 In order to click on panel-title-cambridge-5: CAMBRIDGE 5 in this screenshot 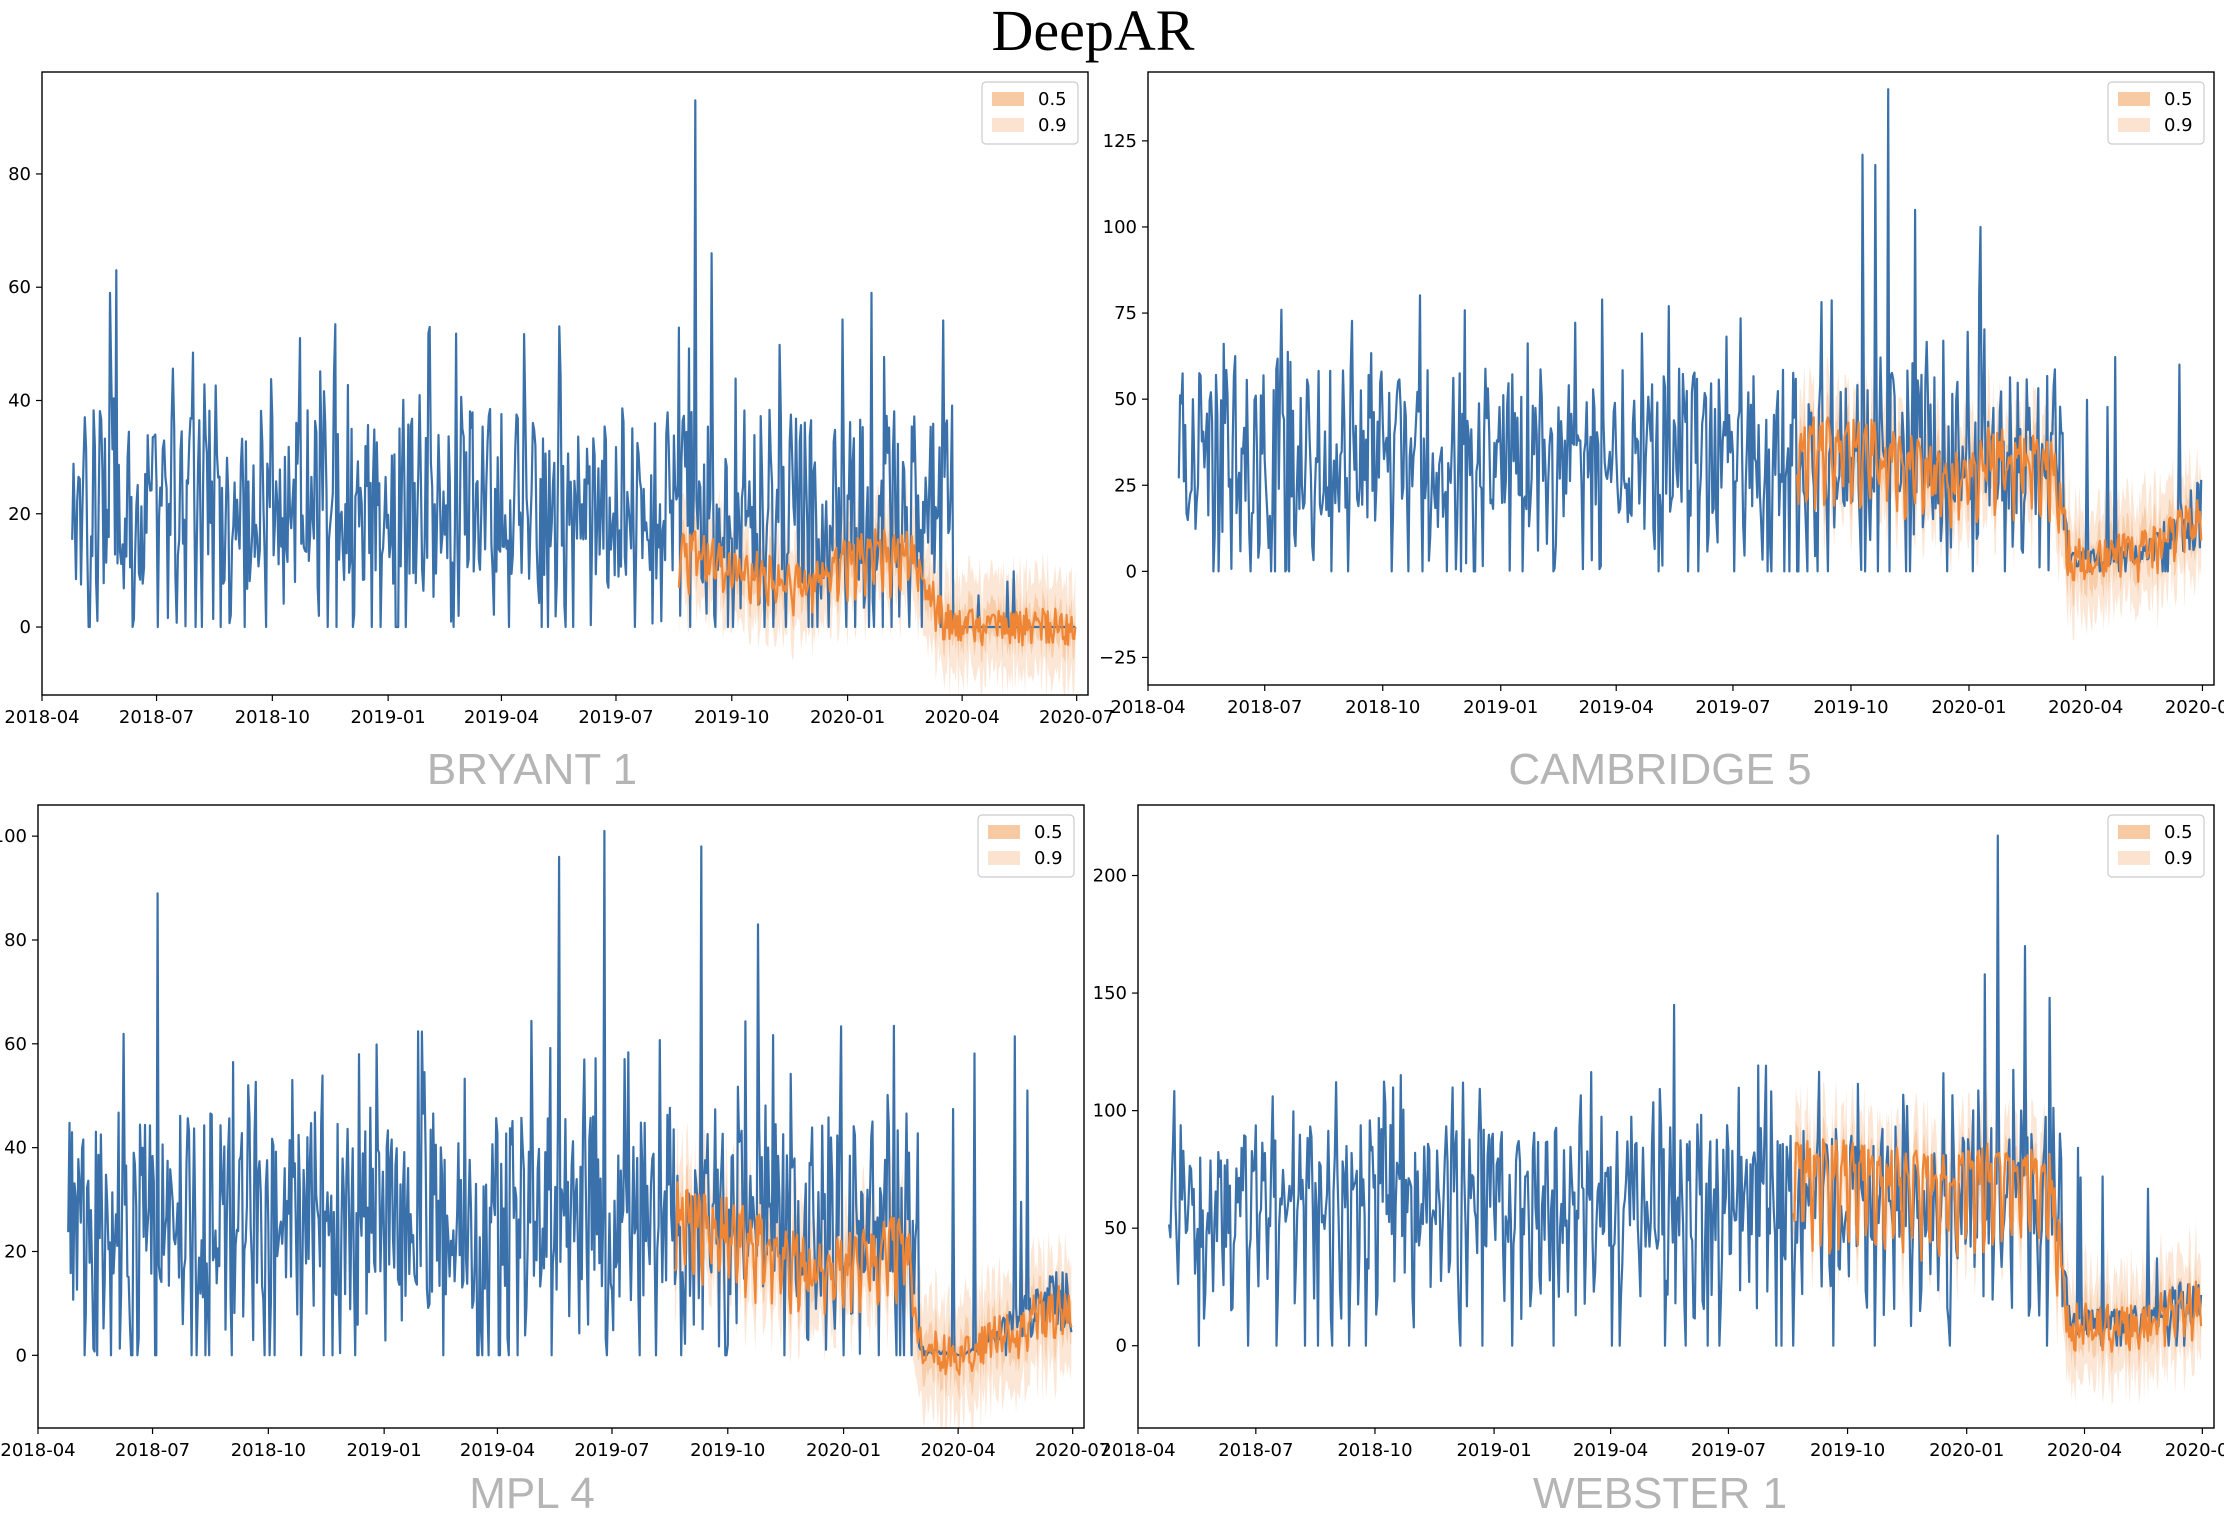, I will do `click(1659, 769)`.